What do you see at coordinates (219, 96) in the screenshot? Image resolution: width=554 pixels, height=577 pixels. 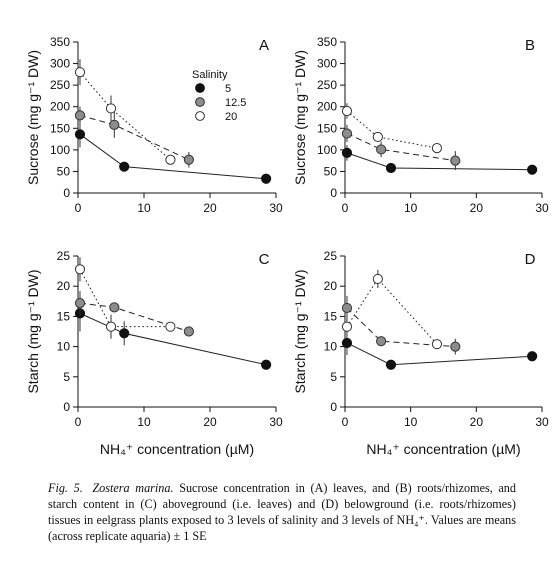 I see `legend: Salinity 5 12.5 20` at bounding box center [219, 96].